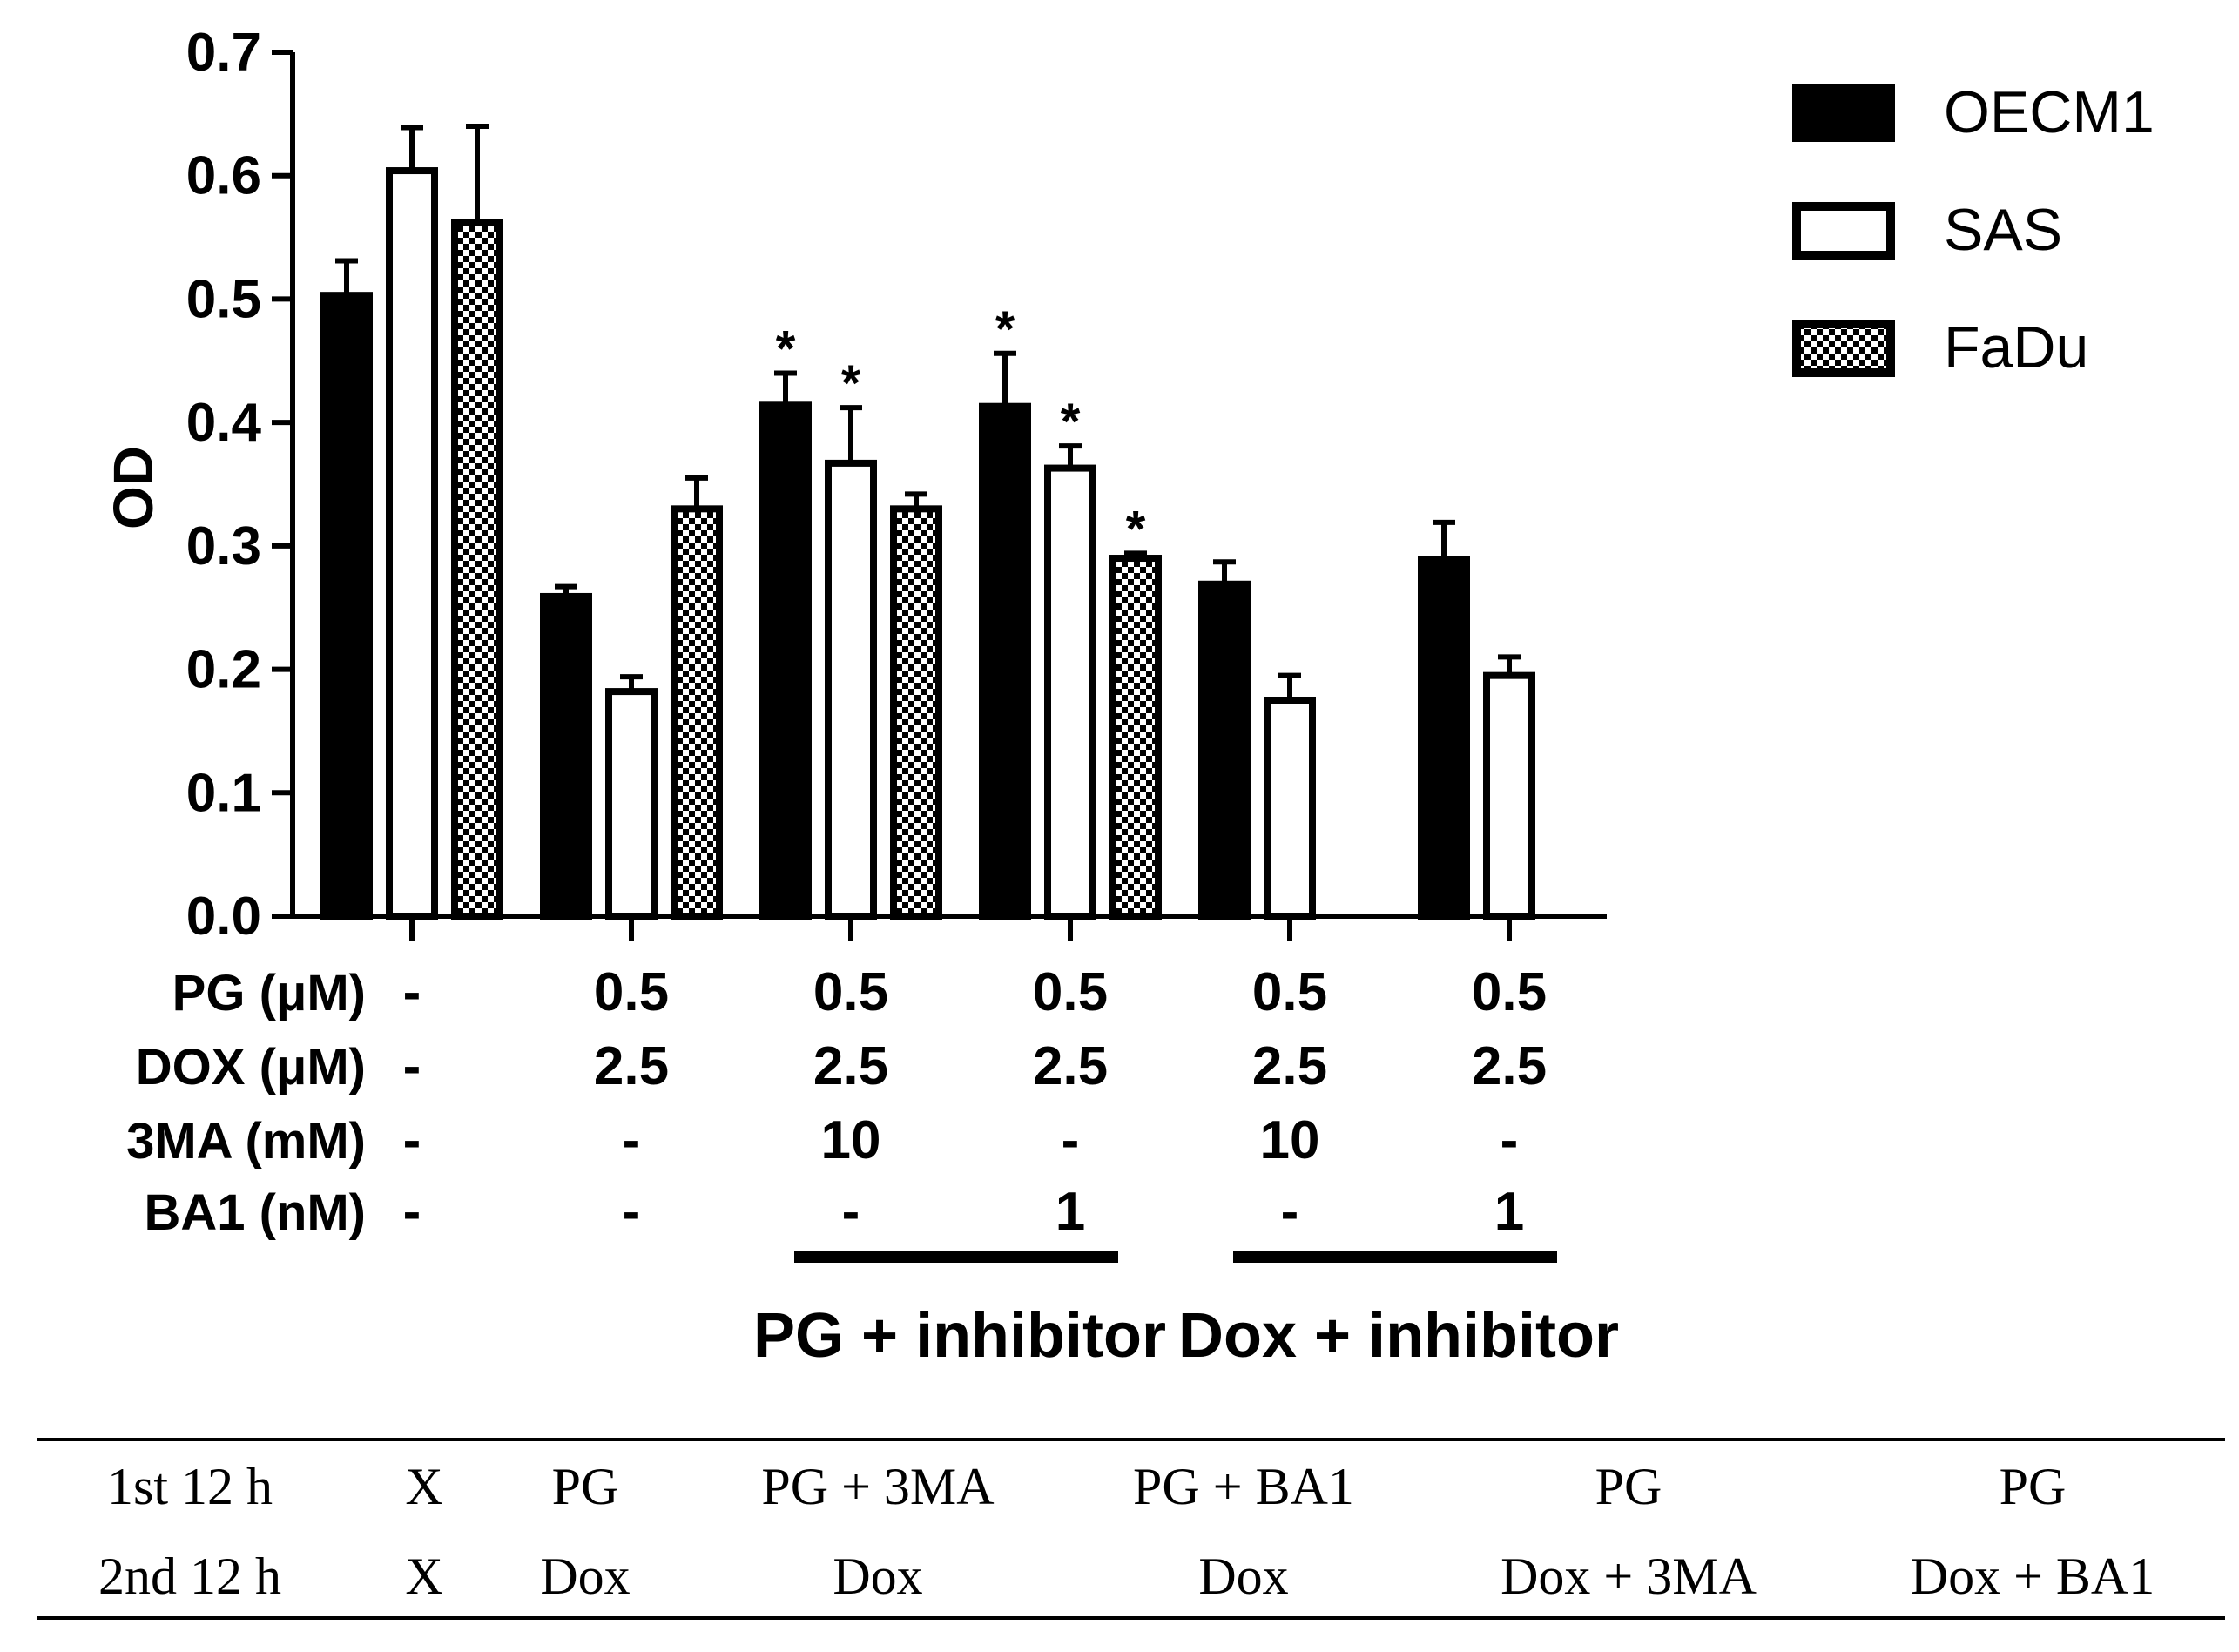 This screenshot has width=2239, height=1652. Describe the element at coordinates (1243, 1486) in the screenshot. I see `table-cell: PG + BA1` at that location.